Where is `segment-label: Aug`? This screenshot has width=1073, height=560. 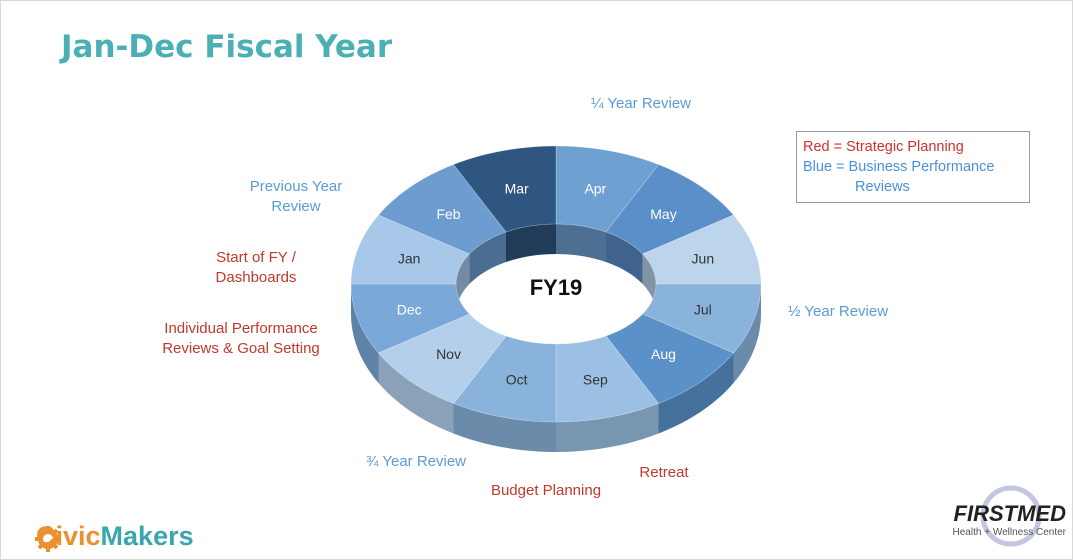
segment-label: Aug is located at coordinates (663, 354).